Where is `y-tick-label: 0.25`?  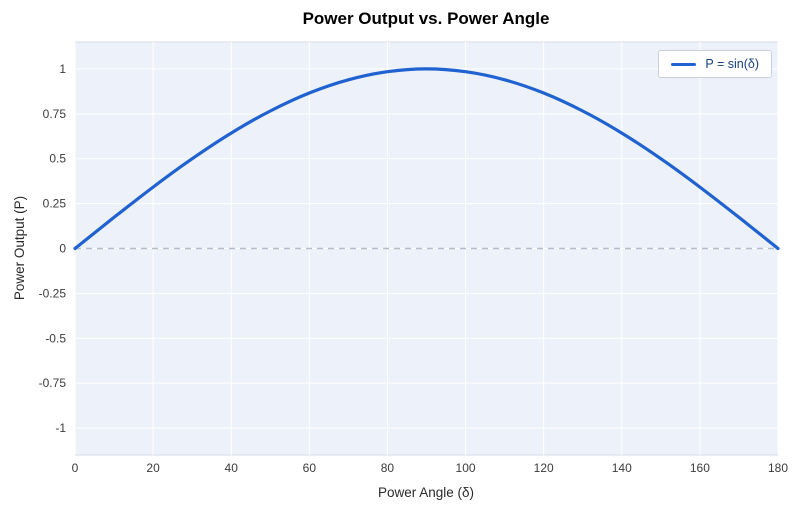 y-tick-label: 0.25 is located at coordinates (55, 204).